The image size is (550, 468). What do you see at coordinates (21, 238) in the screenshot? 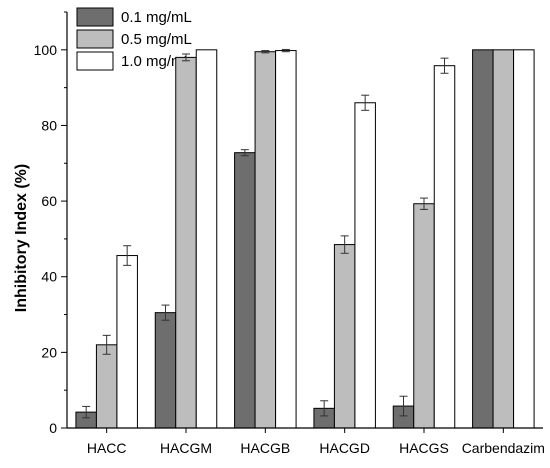
I see `y-axis-title: Inhibitory Index (%)` at bounding box center [21, 238].